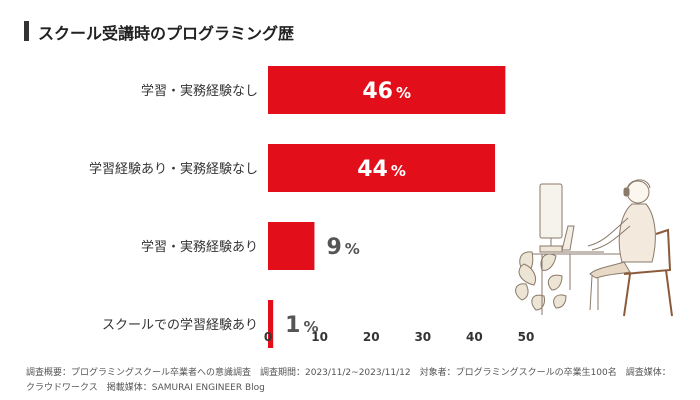 This screenshot has height=400, width=700. I want to click on x-tick-label: 30, so click(422, 337).